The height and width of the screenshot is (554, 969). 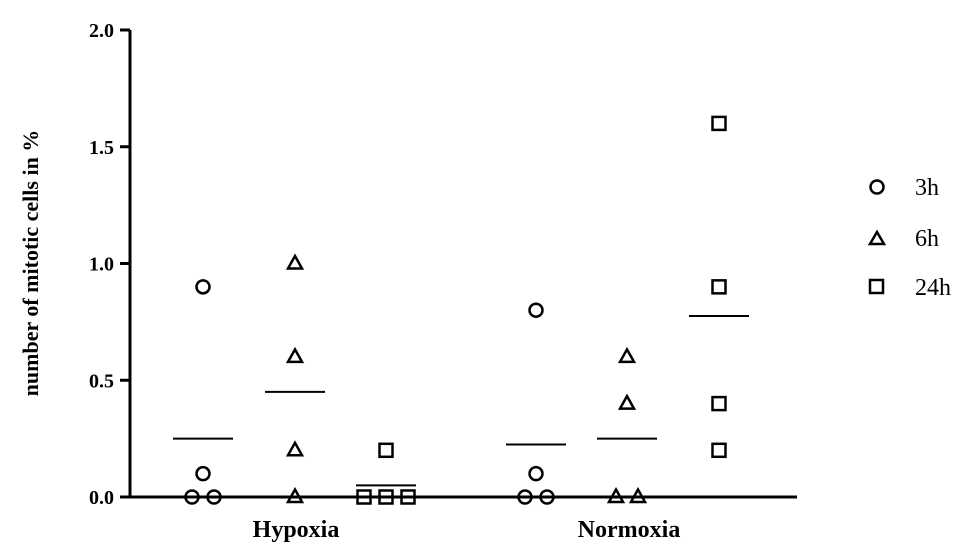 What do you see at coordinates (933, 288) in the screenshot?
I see `legend-label-24h: 24h` at bounding box center [933, 288].